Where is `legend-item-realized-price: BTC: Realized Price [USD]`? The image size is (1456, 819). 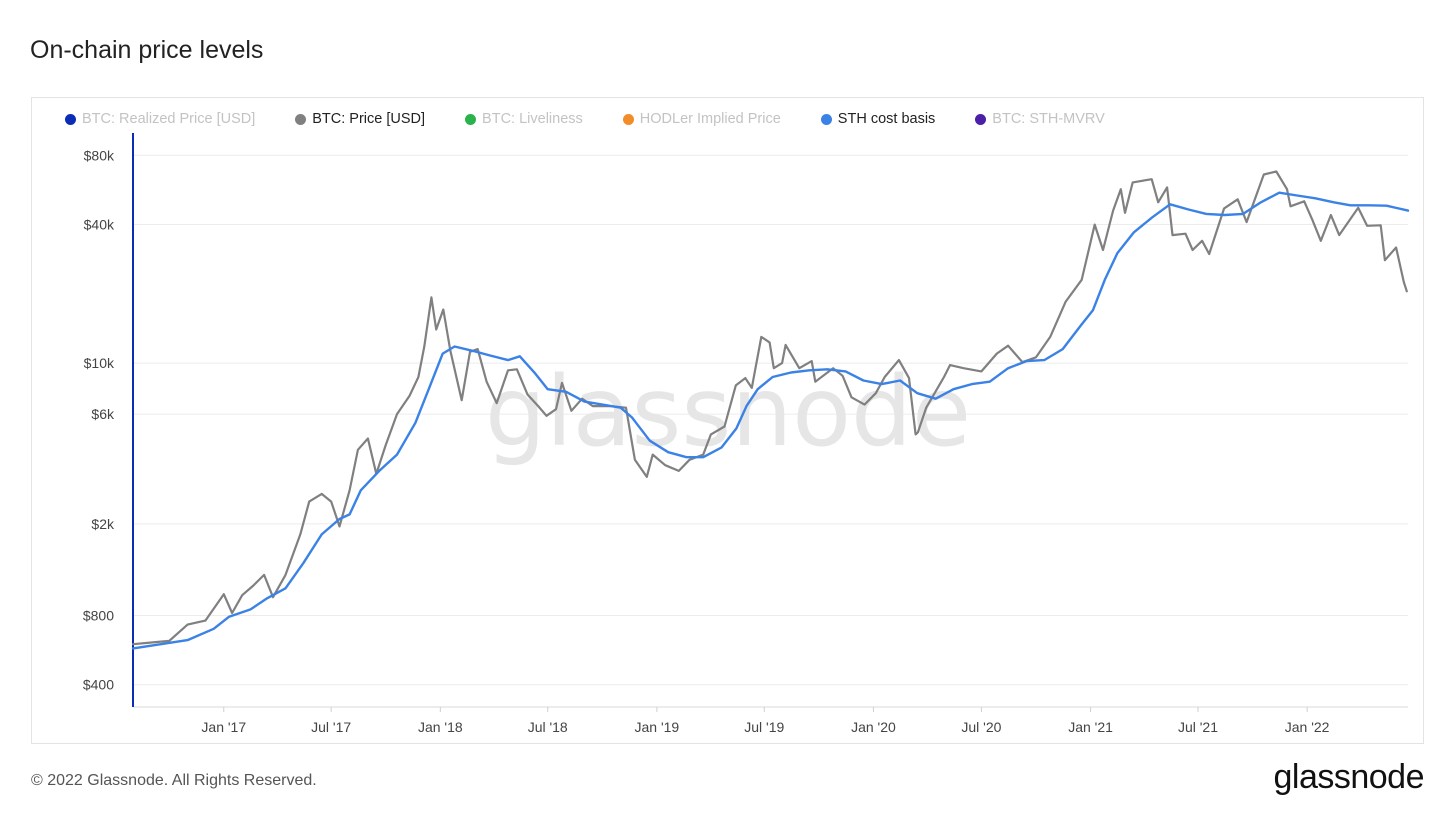 legend-item-realized-price: BTC: Realized Price [USD] is located at coordinates (160, 119).